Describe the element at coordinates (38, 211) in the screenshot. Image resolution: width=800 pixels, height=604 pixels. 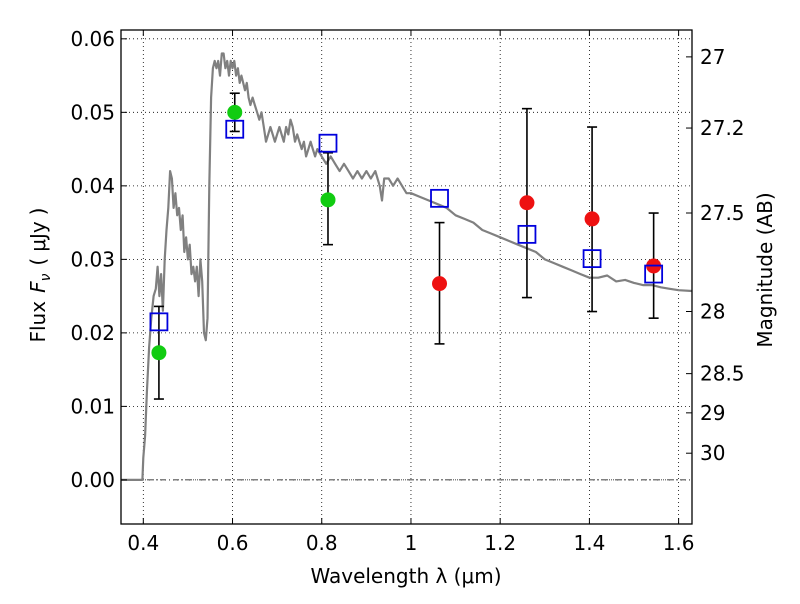
I see `y-axis-label-paren-close: )` at that location.